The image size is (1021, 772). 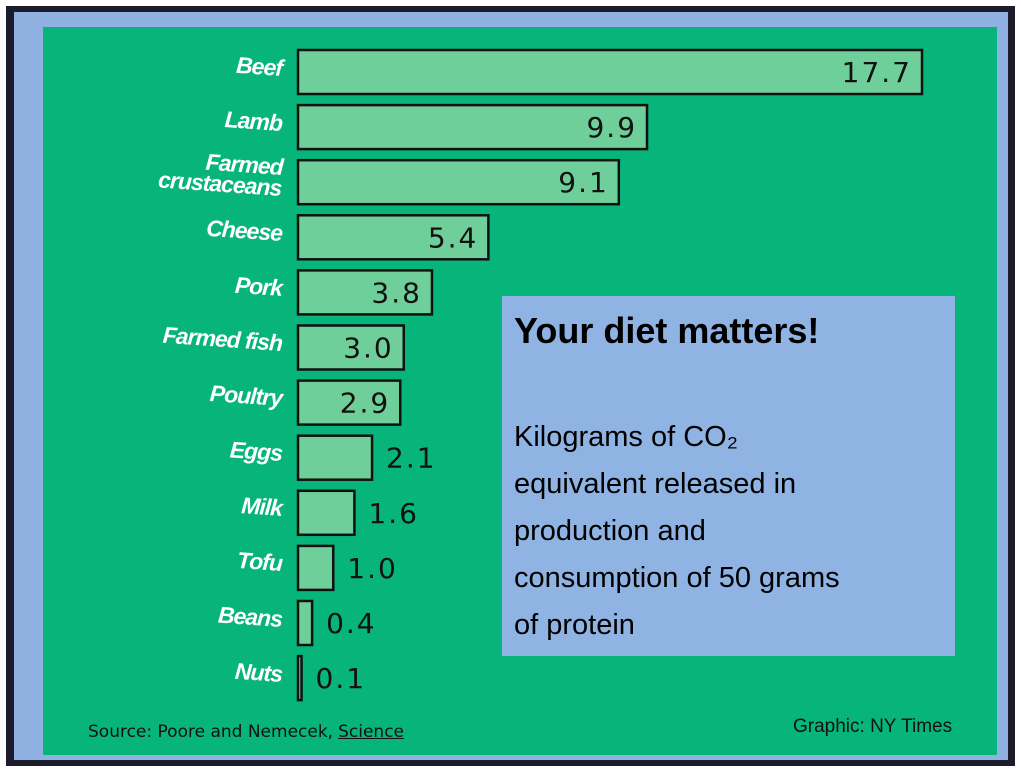 I want to click on source-text: Source: Poore and Nemecek,, so click(x=211, y=732).